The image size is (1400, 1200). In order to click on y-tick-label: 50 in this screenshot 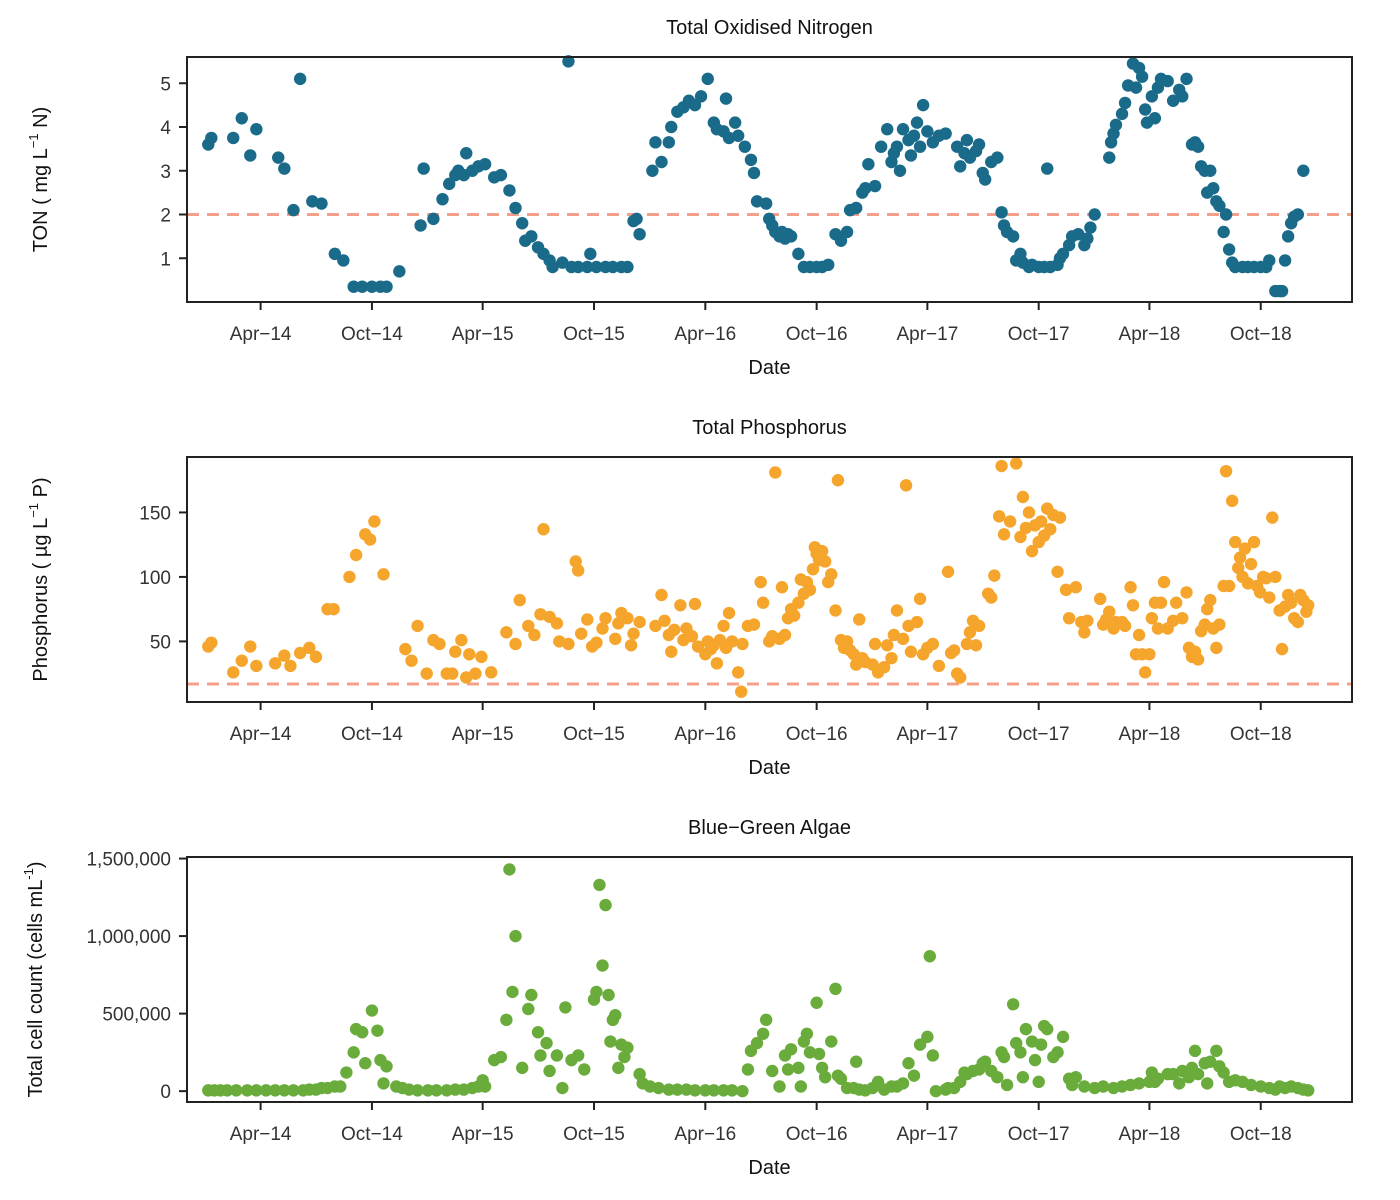, I will do `click(160, 642)`.